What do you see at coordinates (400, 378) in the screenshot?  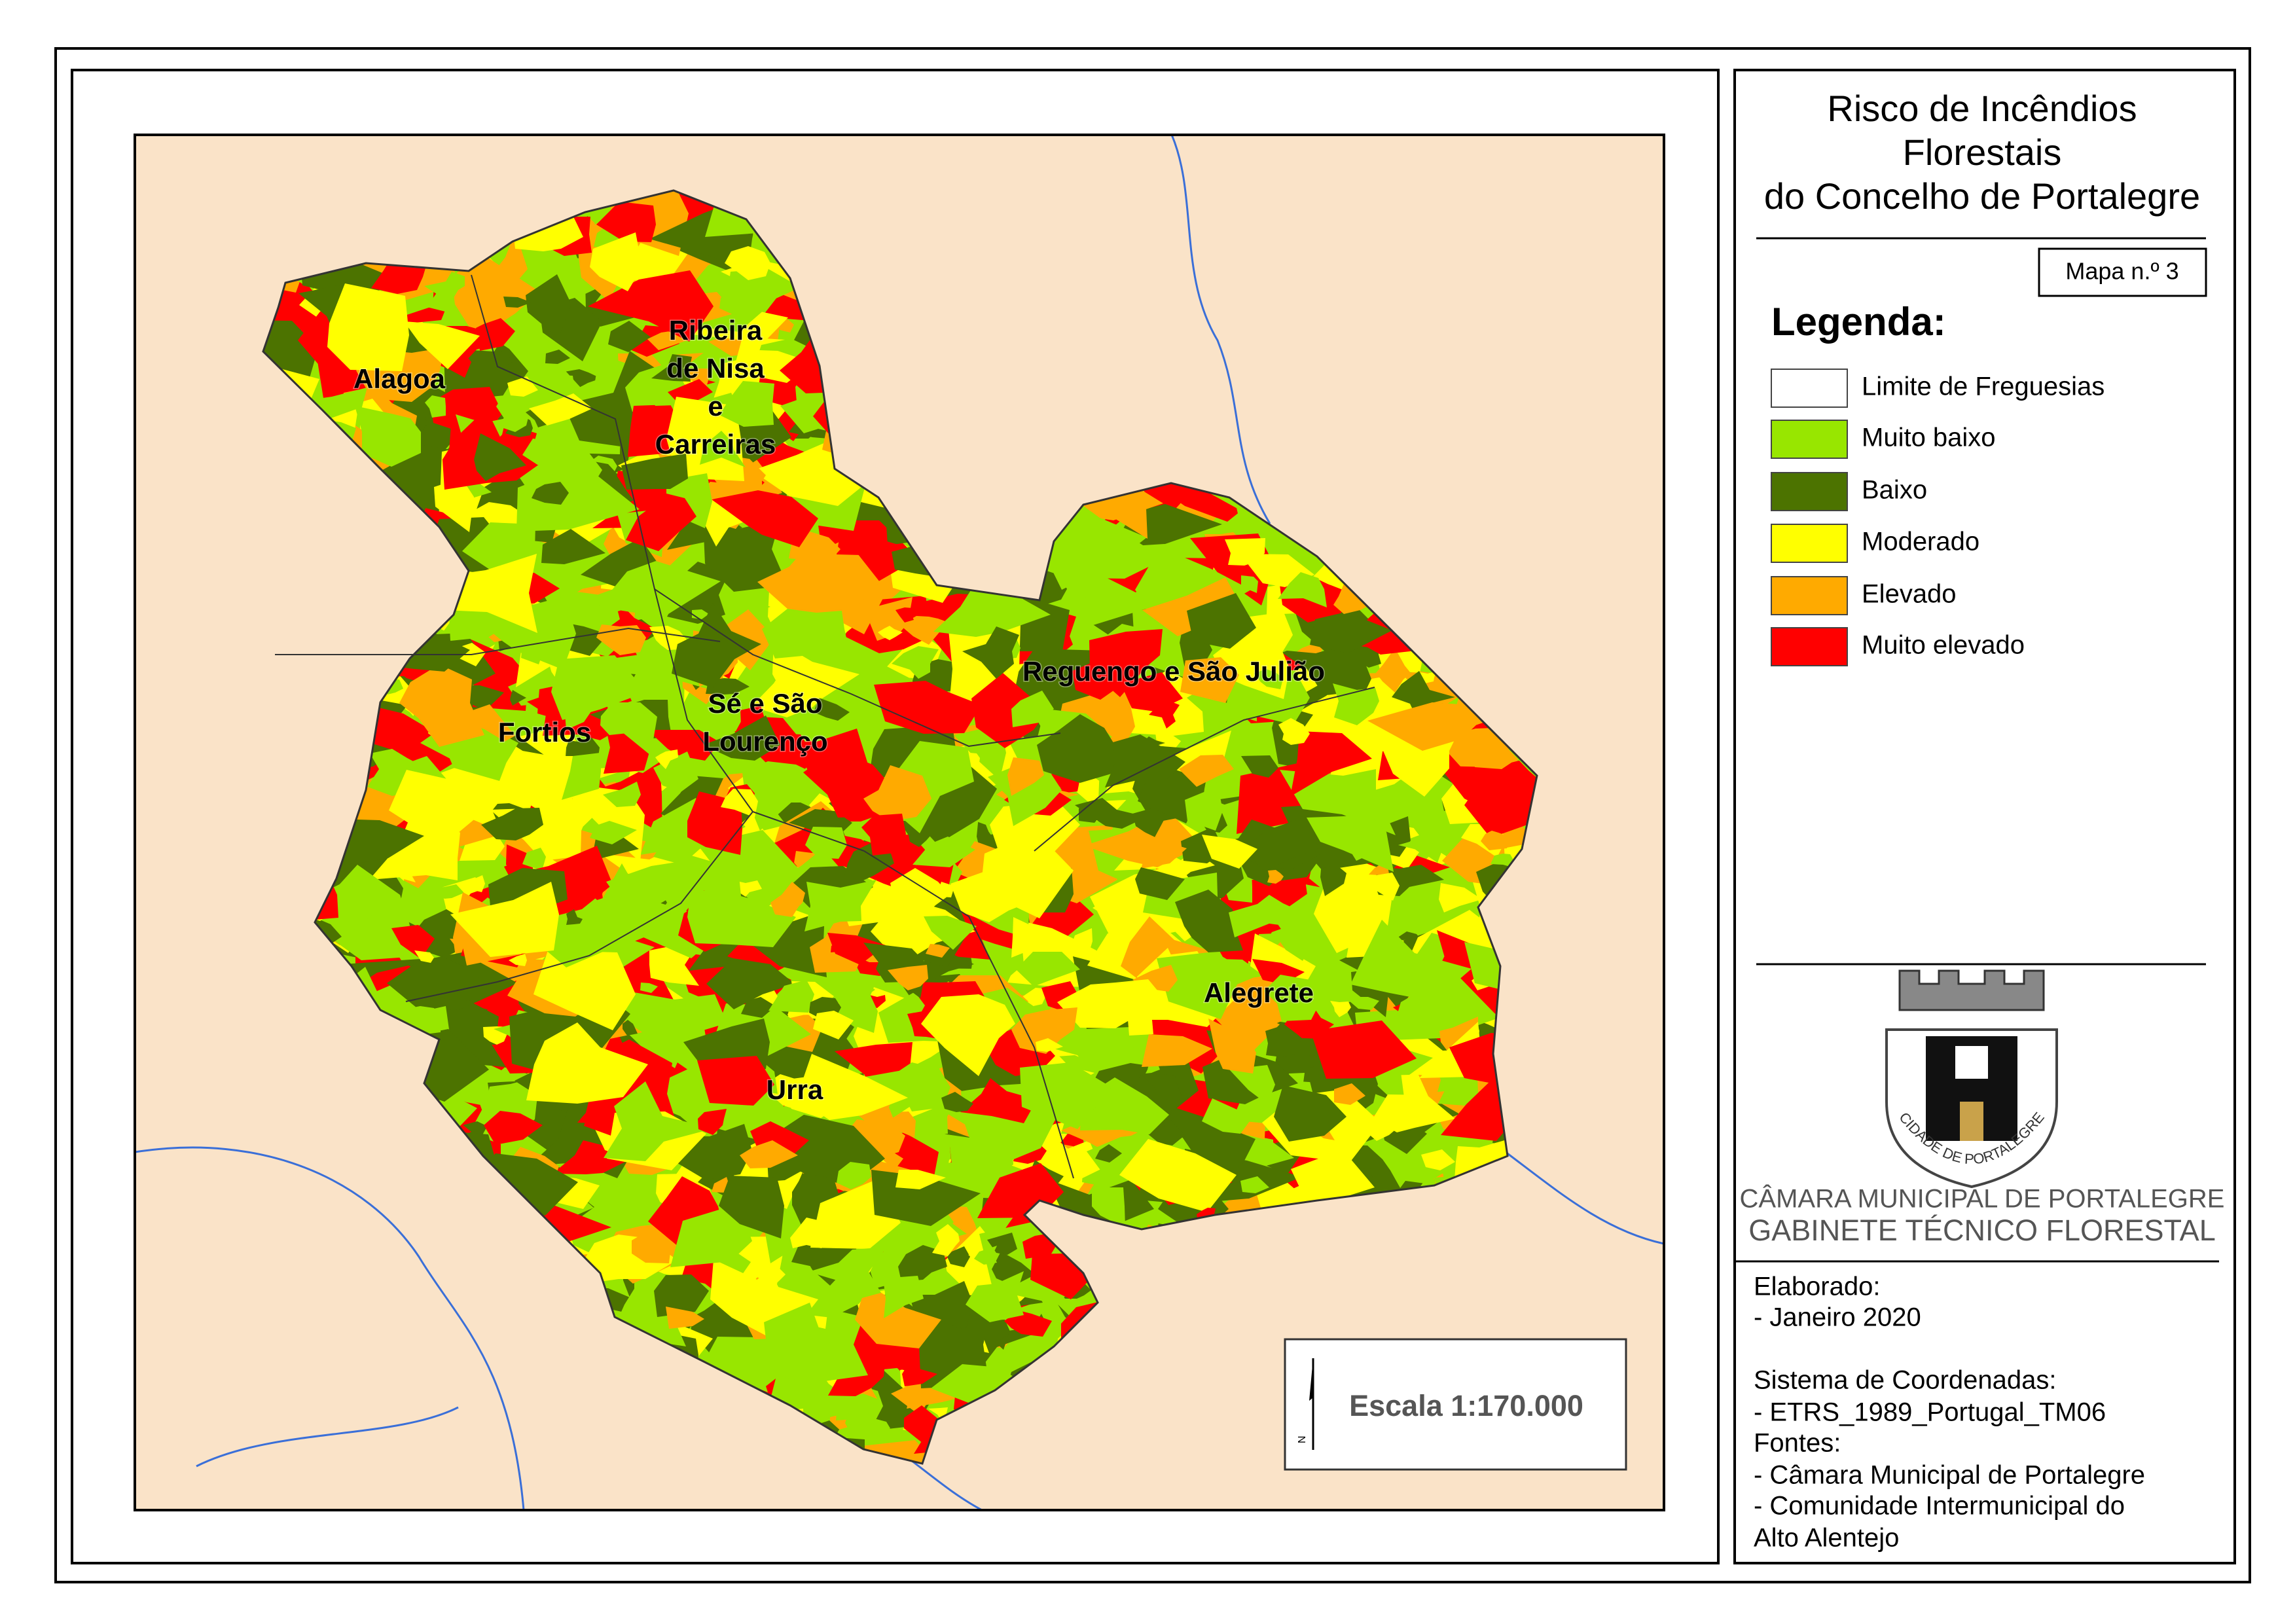 I see `parish-label: Alagoa` at bounding box center [400, 378].